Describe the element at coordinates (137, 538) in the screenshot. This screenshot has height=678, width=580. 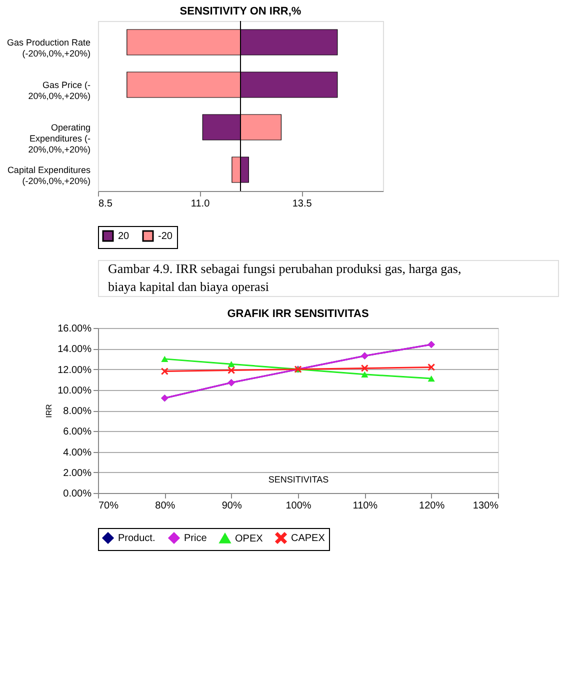
I see `legend-label: Product.` at that location.